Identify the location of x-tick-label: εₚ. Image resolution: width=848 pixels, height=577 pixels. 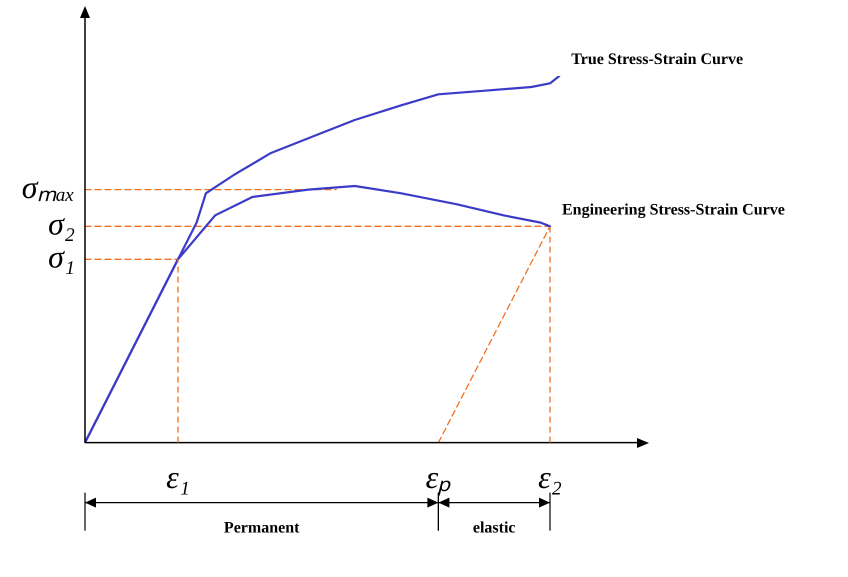
(439, 477).